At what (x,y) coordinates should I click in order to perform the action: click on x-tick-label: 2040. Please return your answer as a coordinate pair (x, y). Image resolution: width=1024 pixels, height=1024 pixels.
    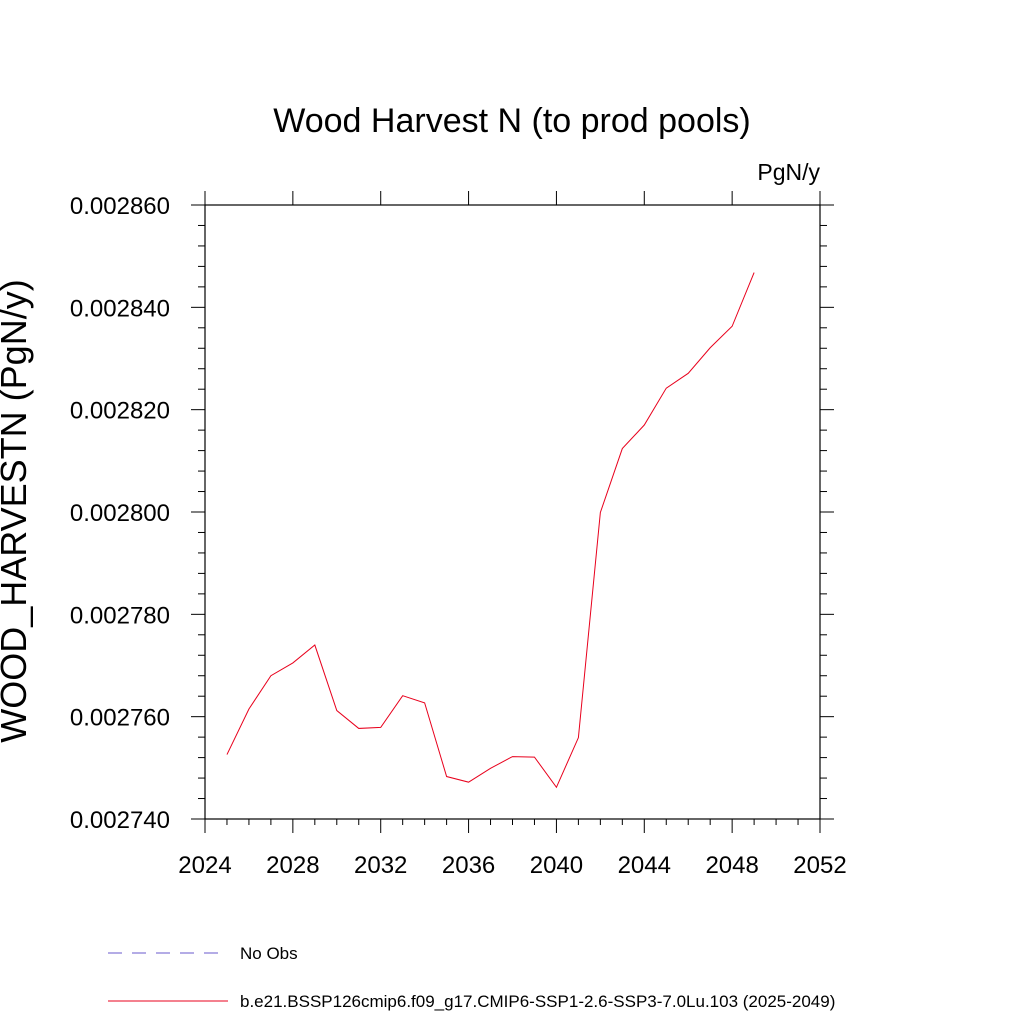
    Looking at the image, I should click on (556, 865).